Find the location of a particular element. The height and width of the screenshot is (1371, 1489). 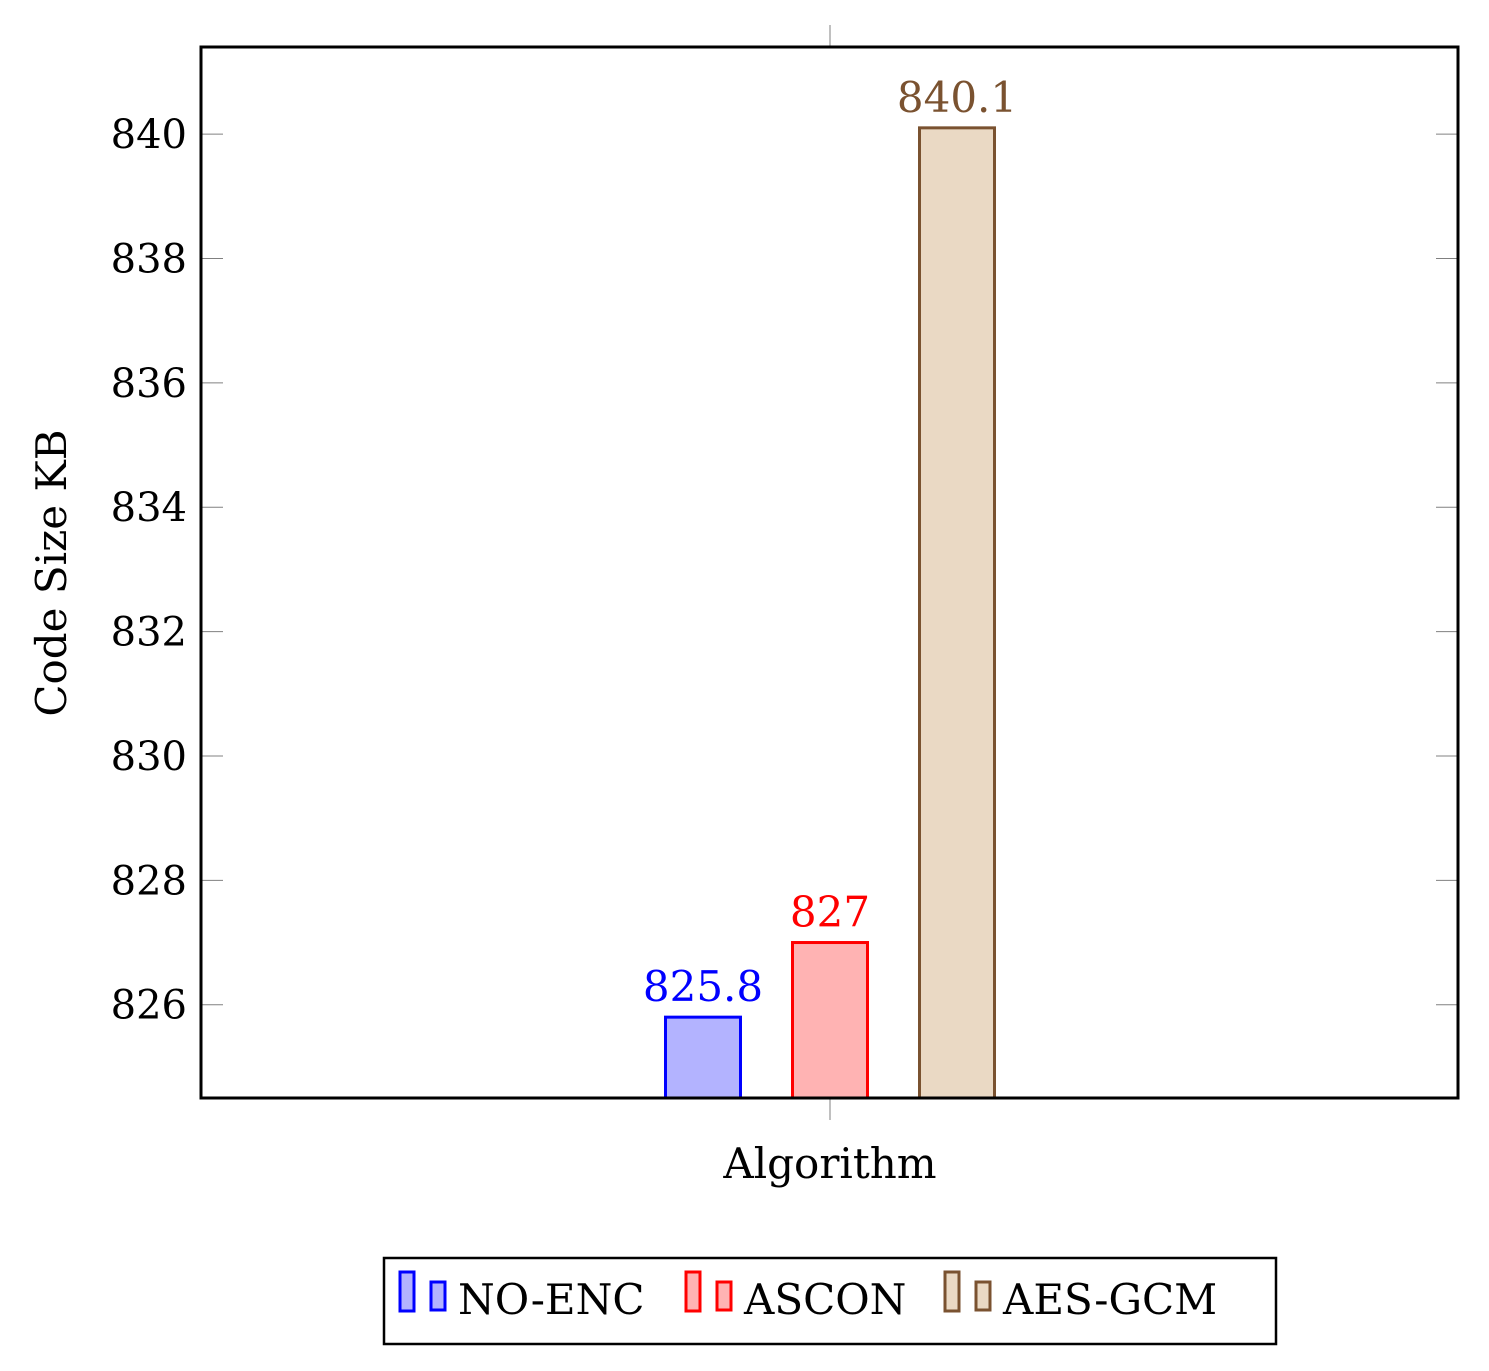

legend-swatch-small-no-enc is located at coordinates (438, 1296).